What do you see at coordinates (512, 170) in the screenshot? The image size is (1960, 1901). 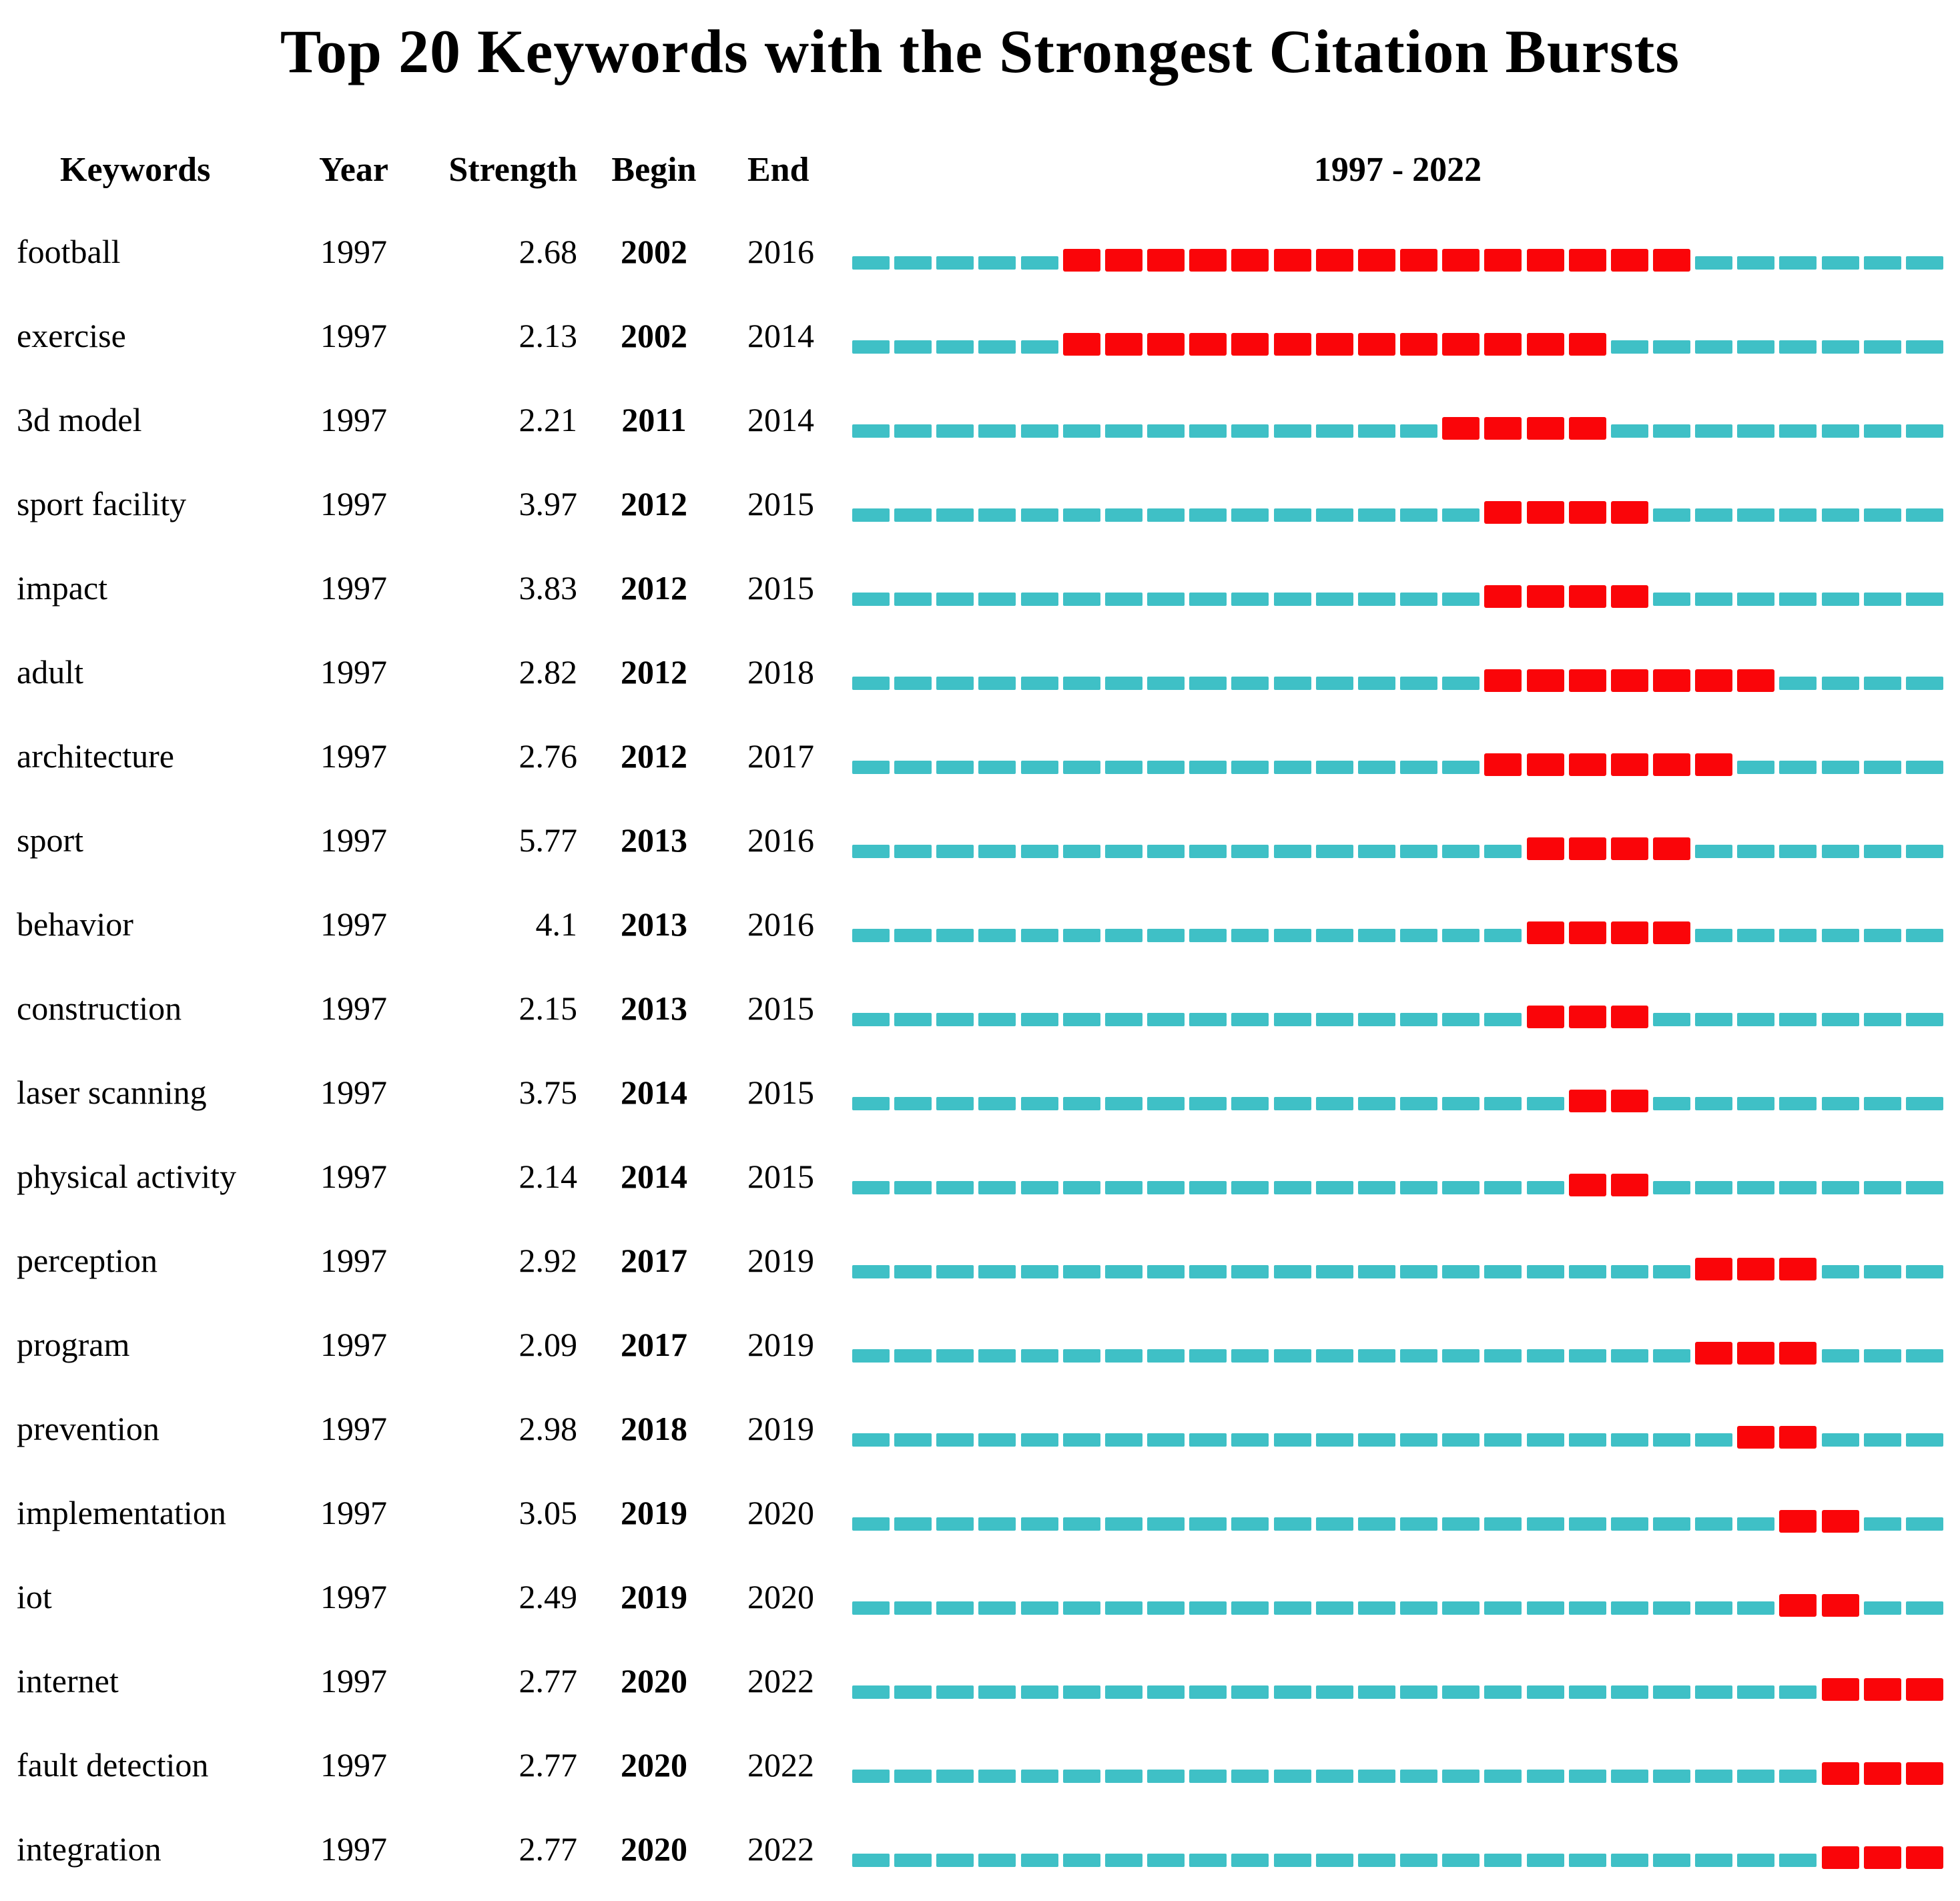 I see `column-header-strength: Strength` at bounding box center [512, 170].